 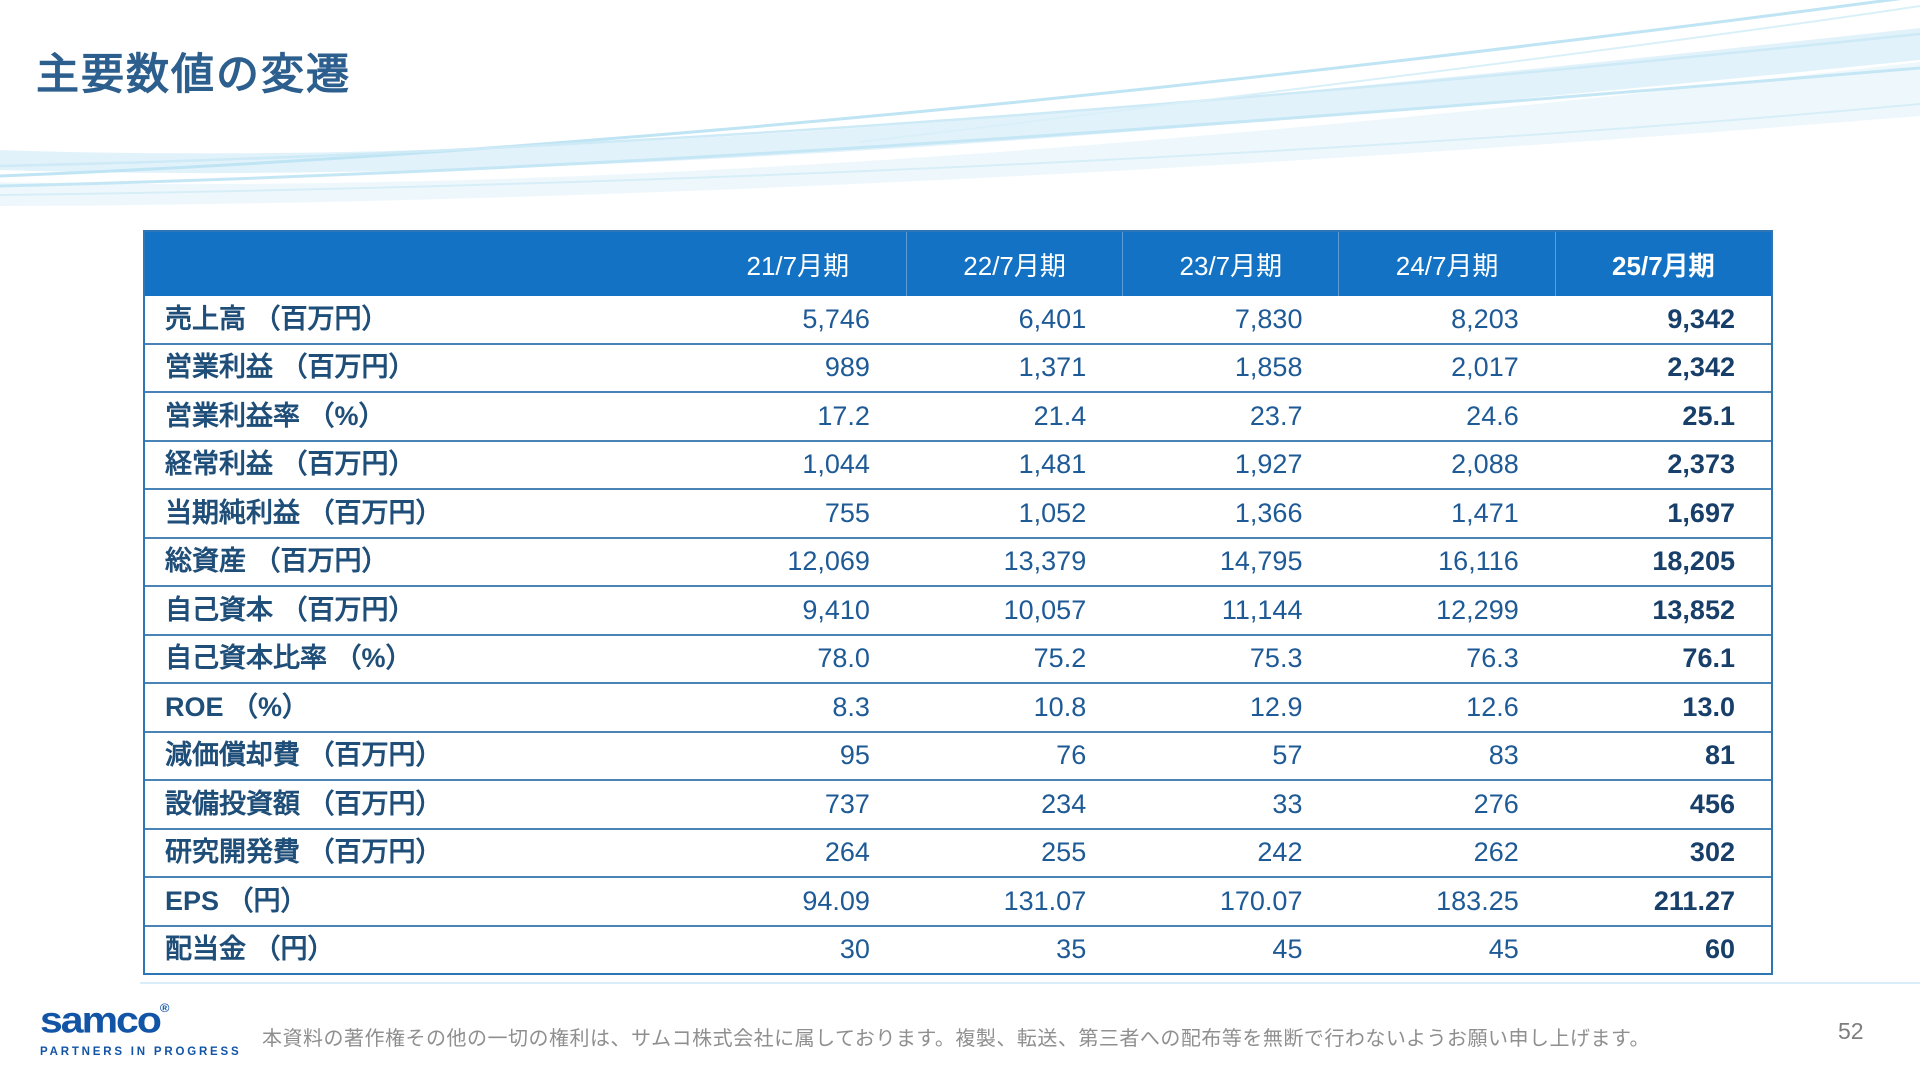 I want to click on value-cell: 13,852, so click(x=1693, y=609).